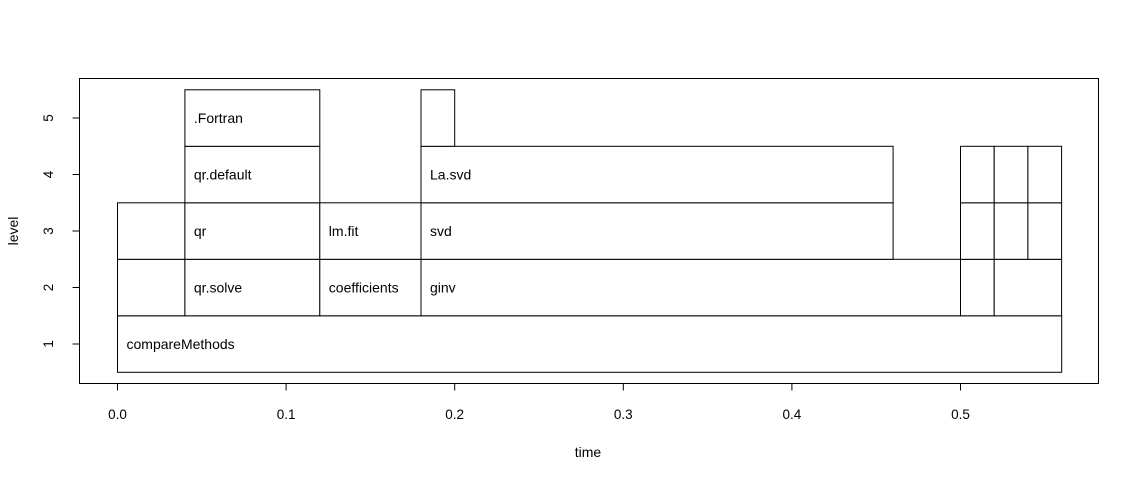  I want to click on flame-block-label: coefficients, so click(364, 288).